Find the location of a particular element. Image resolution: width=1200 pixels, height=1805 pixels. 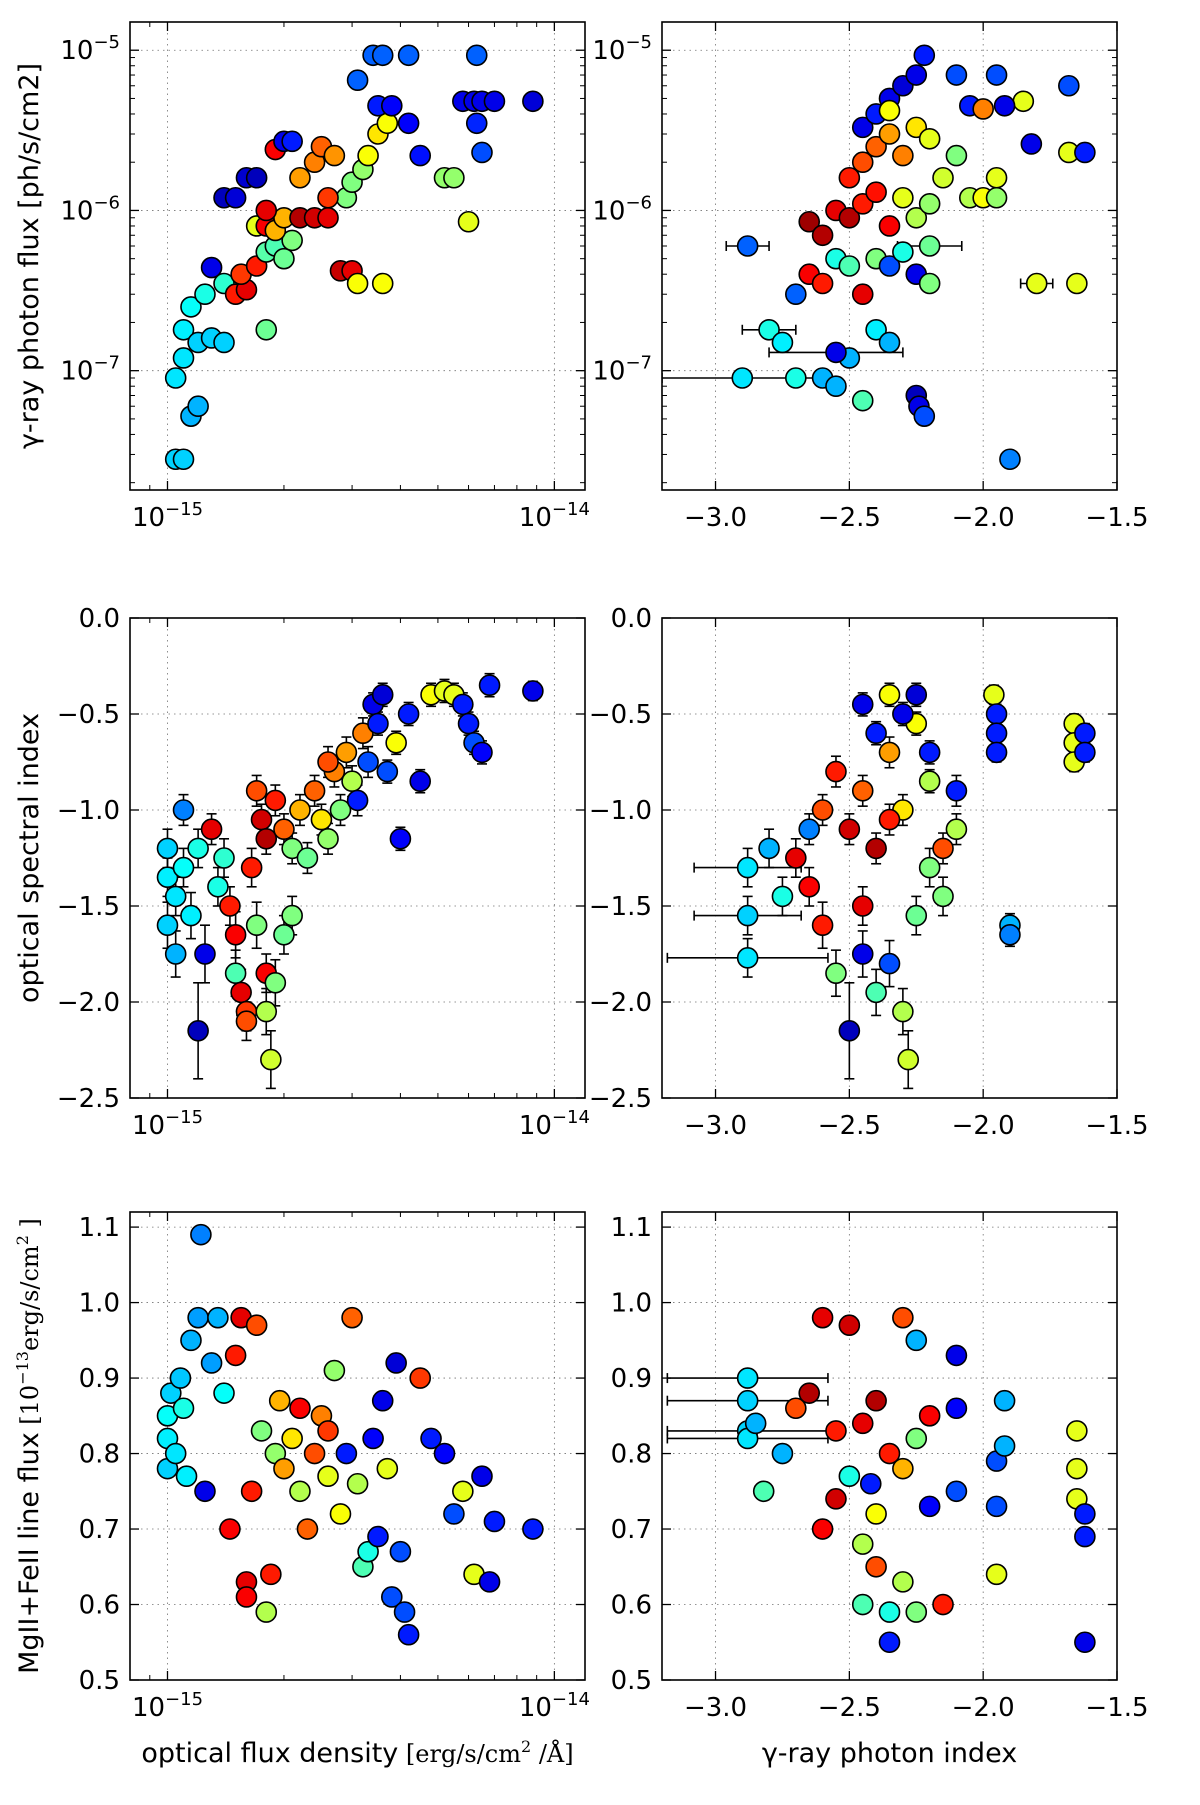

x-tick-label: −1.5 is located at coordinates (1116, 518).